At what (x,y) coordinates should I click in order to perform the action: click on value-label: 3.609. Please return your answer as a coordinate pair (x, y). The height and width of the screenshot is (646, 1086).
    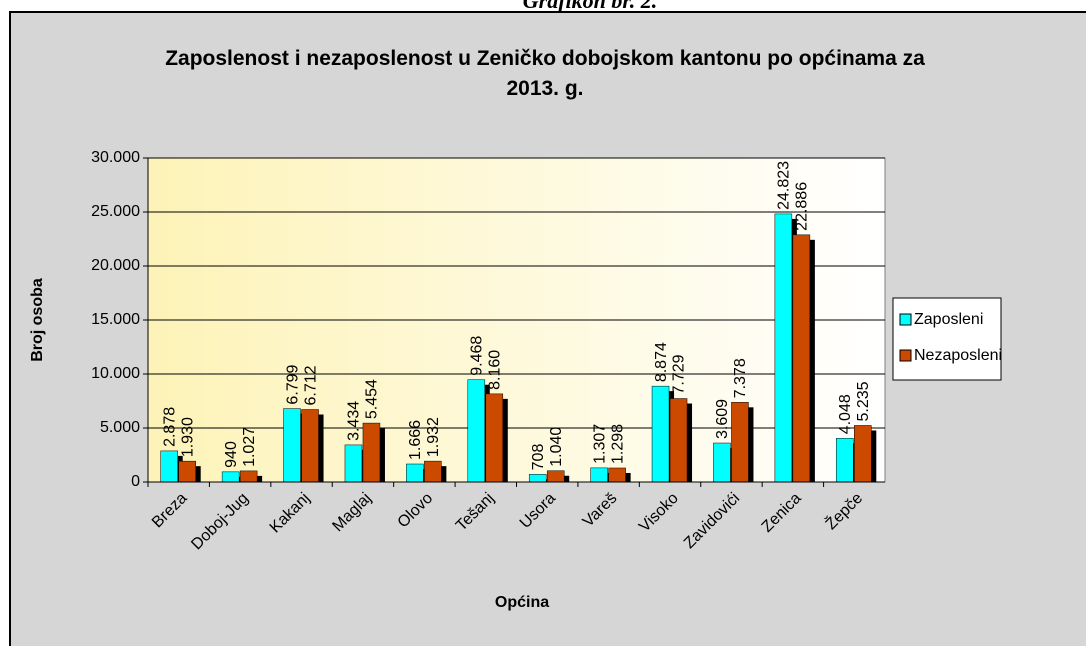
    Looking at the image, I should click on (722, 419).